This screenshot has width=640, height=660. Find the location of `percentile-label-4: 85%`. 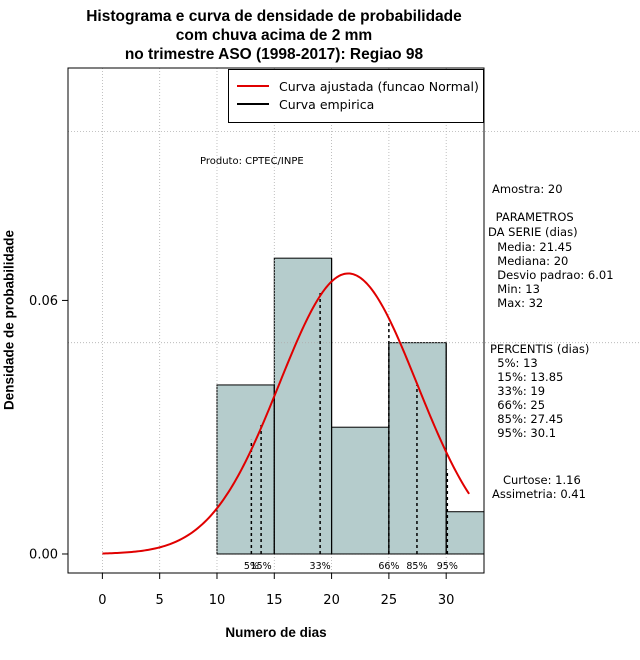

percentile-label-4: 85% is located at coordinates (416, 566).